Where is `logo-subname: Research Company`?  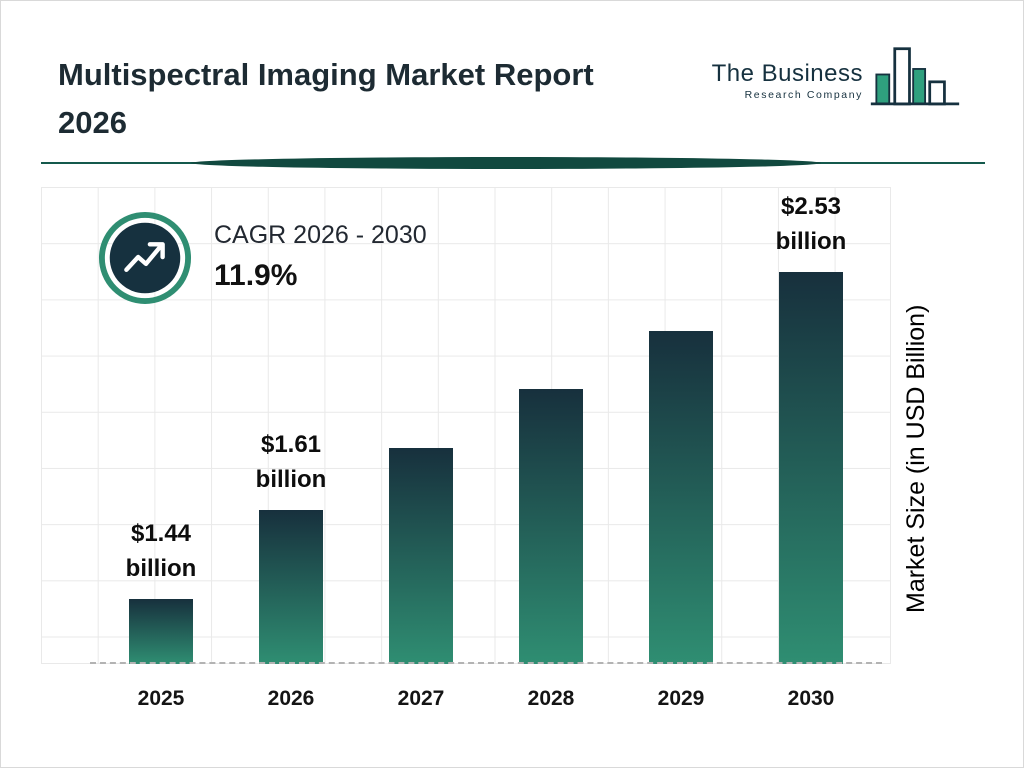 logo-subname: Research Company is located at coordinates (803, 94).